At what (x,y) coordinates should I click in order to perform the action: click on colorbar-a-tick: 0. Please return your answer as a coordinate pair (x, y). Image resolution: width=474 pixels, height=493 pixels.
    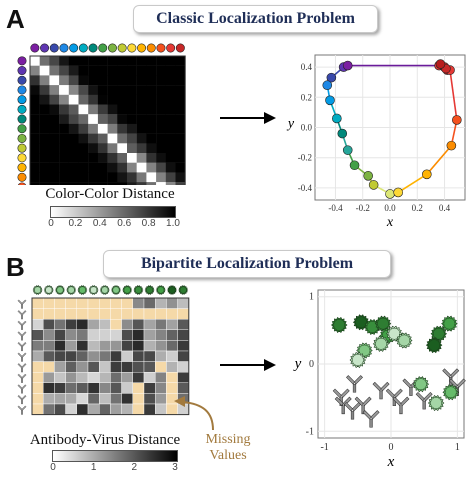
    Looking at the image, I should click on (51, 223).